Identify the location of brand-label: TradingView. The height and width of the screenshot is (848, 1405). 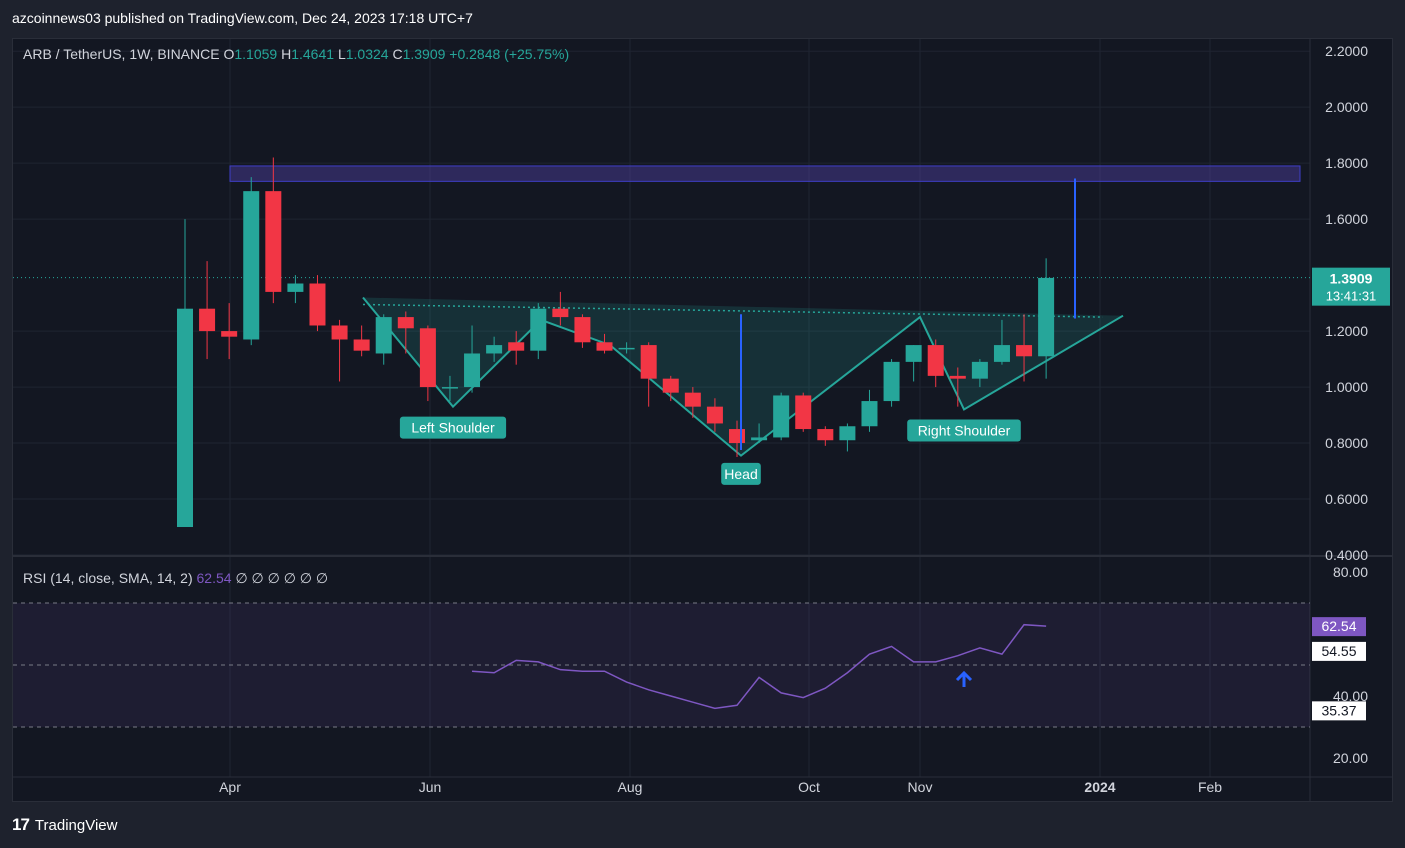
(76, 825).